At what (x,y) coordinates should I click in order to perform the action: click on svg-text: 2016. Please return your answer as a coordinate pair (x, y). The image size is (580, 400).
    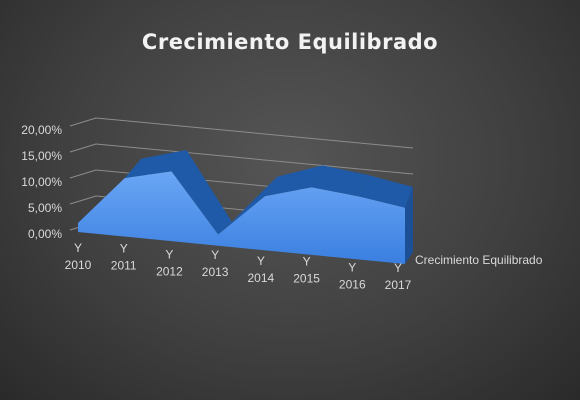
    Looking at the image, I should click on (352, 285).